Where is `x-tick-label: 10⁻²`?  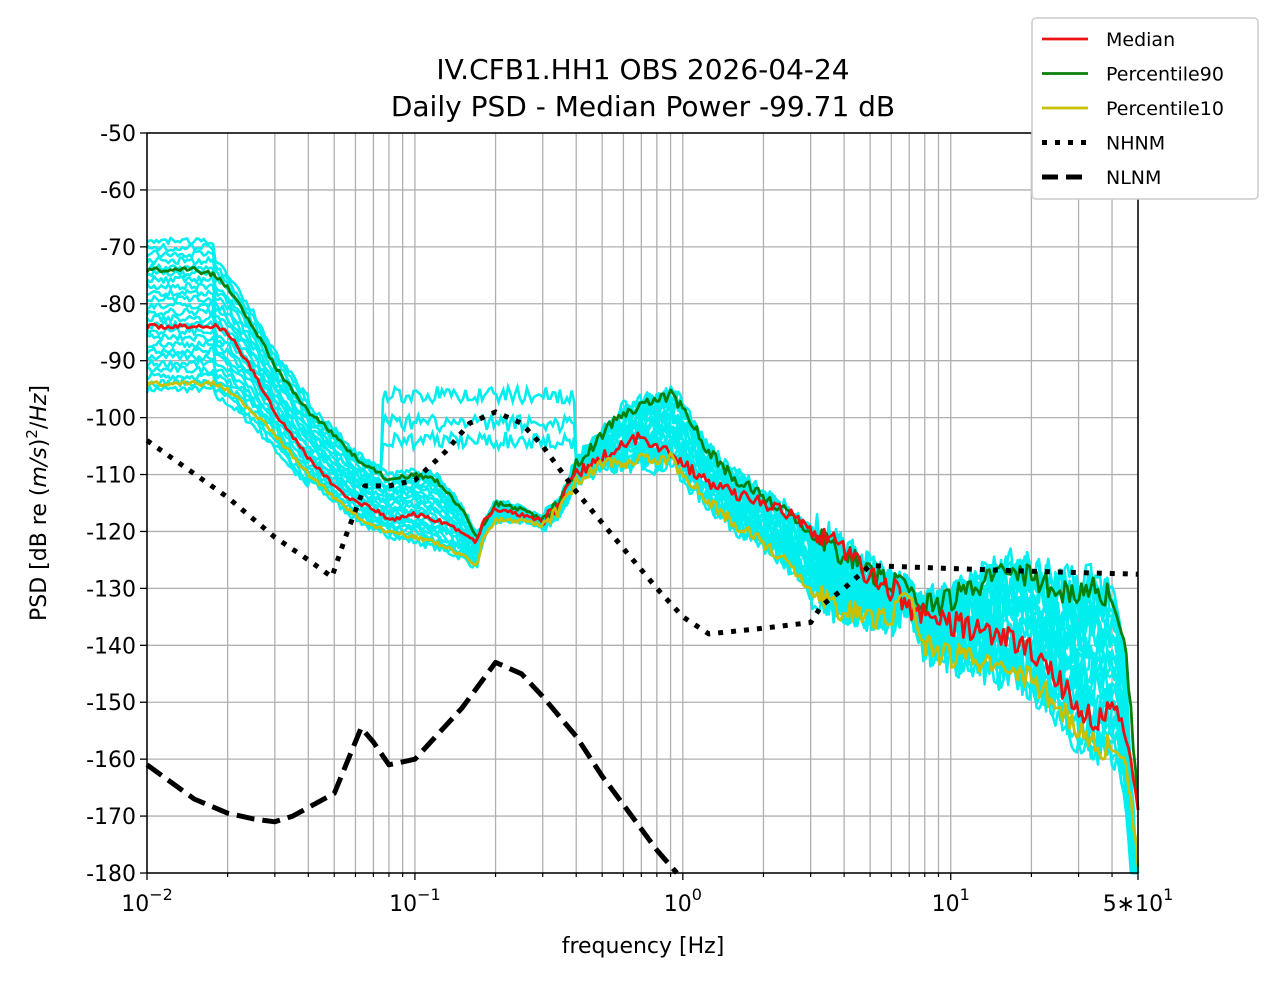
x-tick-label: 10⁻² is located at coordinates (147, 901).